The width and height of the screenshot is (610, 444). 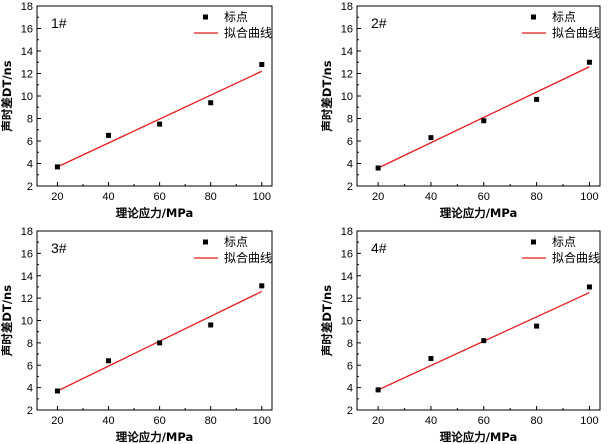 What do you see at coordinates (59, 248) in the screenshot?
I see `panel-title: 3#` at bounding box center [59, 248].